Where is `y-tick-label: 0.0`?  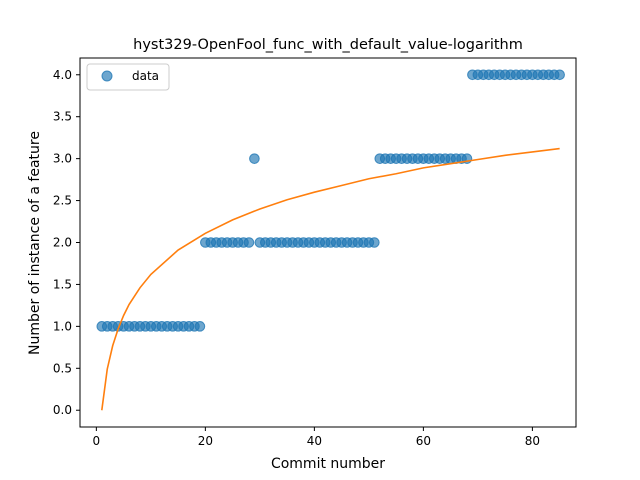
y-tick-label: 0.0 is located at coordinates (62, 410).